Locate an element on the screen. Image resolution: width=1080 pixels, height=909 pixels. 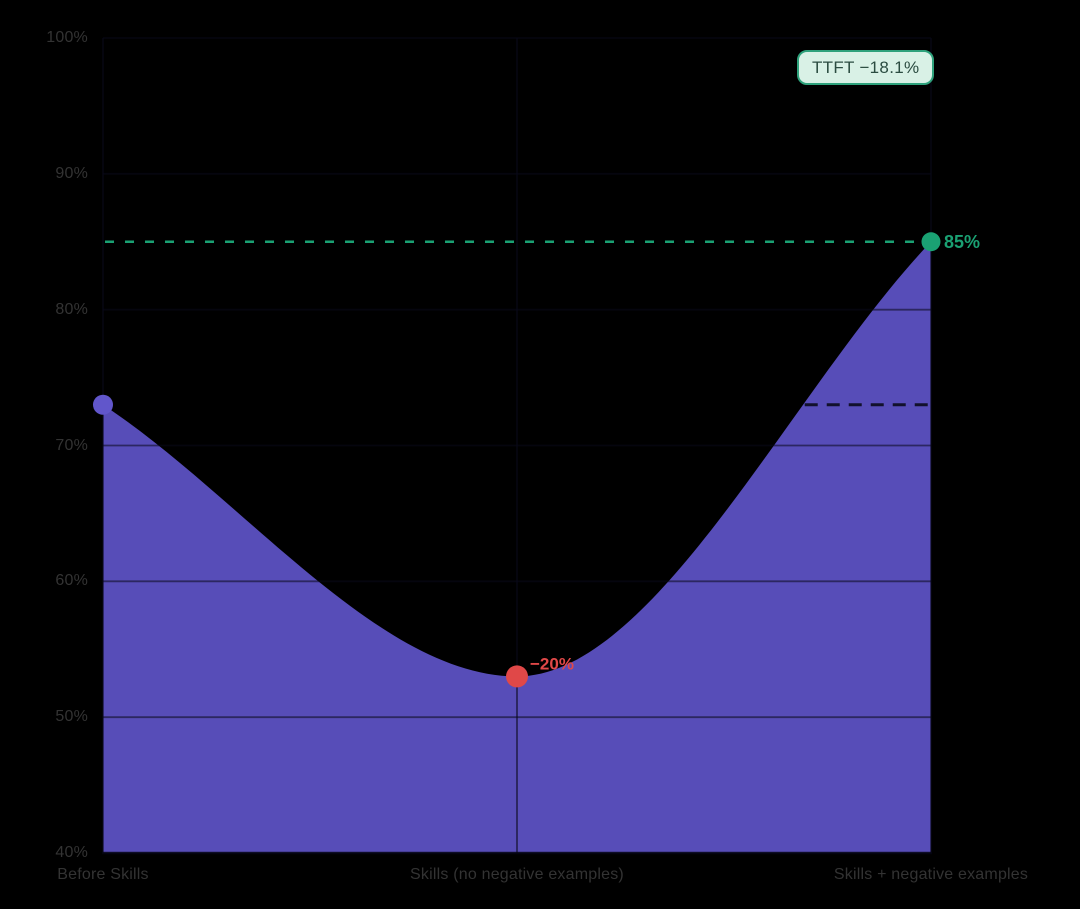
data-point-skills-no-negative is located at coordinates (517, 676).